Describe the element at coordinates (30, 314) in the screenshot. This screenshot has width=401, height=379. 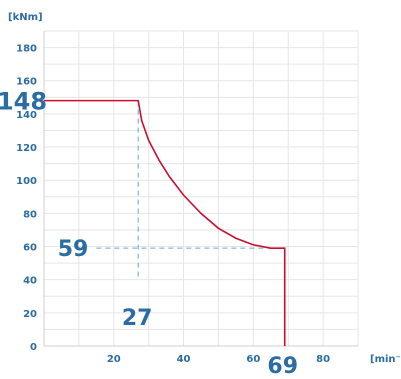
I see `y-tick-label: 20` at that location.